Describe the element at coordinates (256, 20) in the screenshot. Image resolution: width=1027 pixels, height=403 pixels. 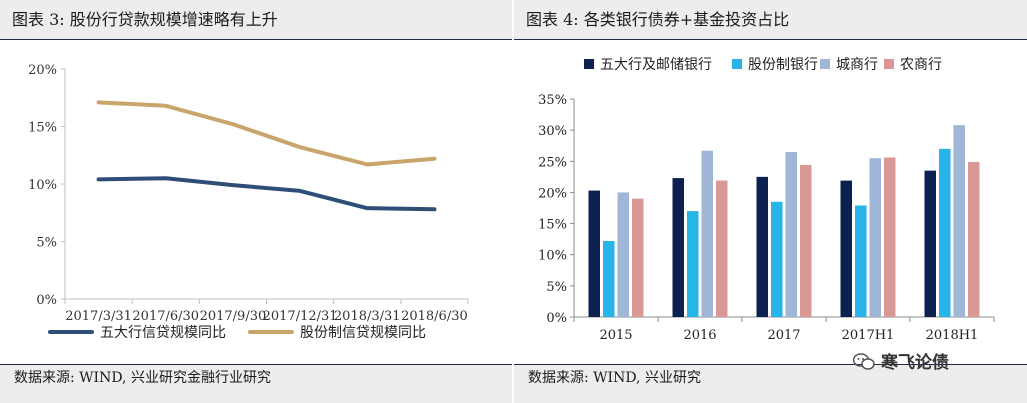
I see `left-chart-title: 图表 3: 股份行贷款规模增速略有上升` at that location.